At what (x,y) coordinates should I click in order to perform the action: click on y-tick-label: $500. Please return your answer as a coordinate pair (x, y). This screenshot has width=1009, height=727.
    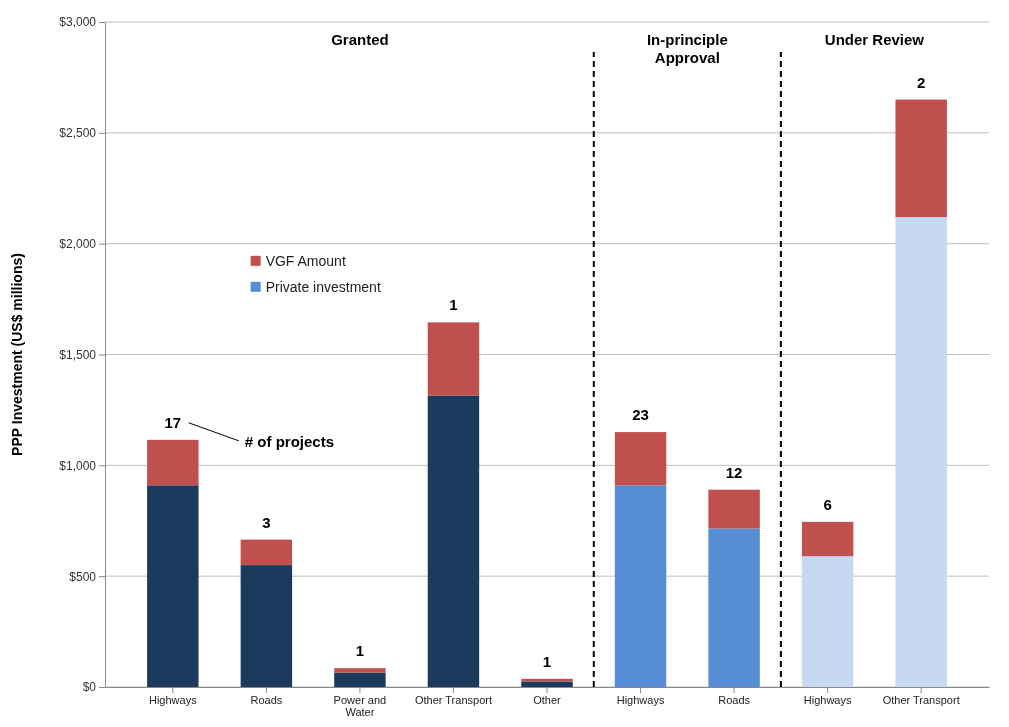
    Looking at the image, I should click on (83, 576).